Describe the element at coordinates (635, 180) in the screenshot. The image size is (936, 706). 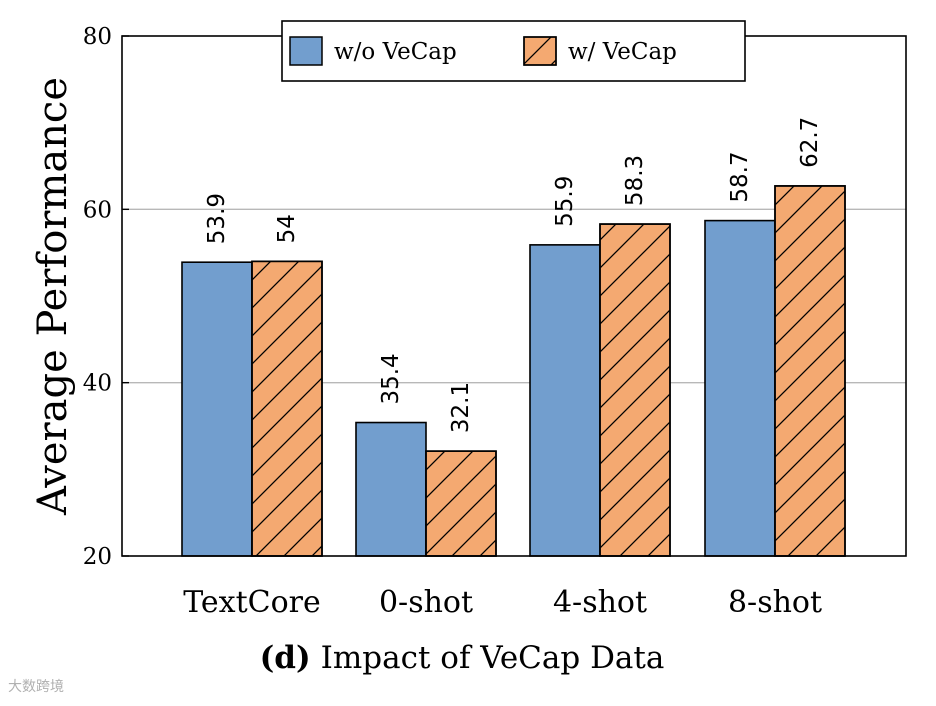
I see `data-label: 58.3` at that location.